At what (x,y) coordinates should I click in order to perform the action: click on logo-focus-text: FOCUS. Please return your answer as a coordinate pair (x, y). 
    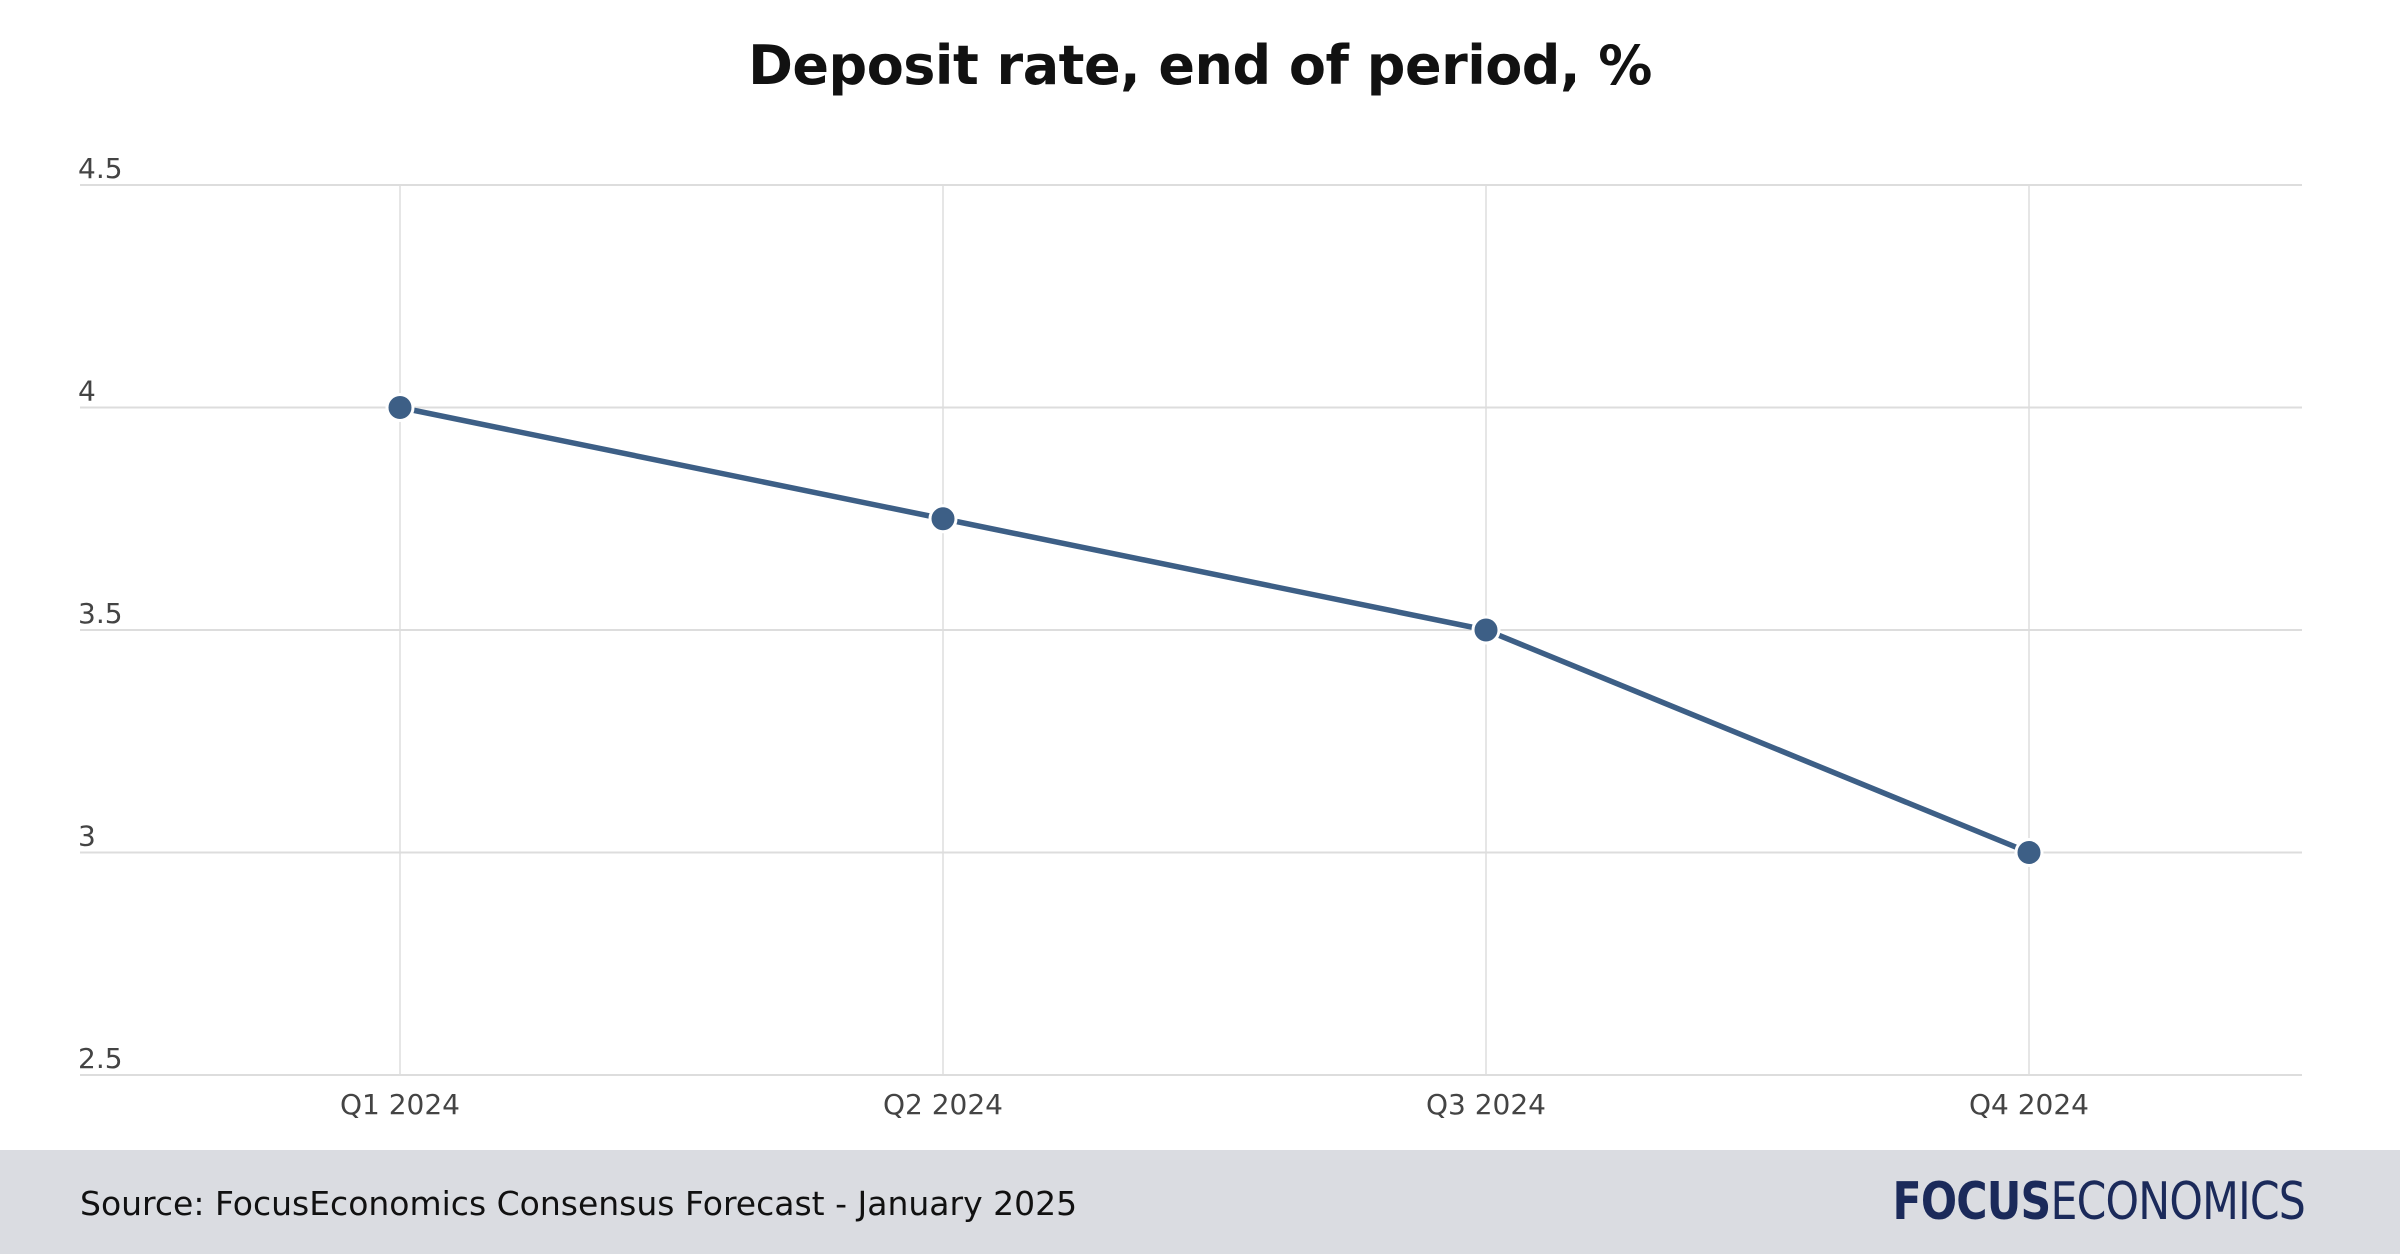
    Looking at the image, I should click on (1972, 1202).